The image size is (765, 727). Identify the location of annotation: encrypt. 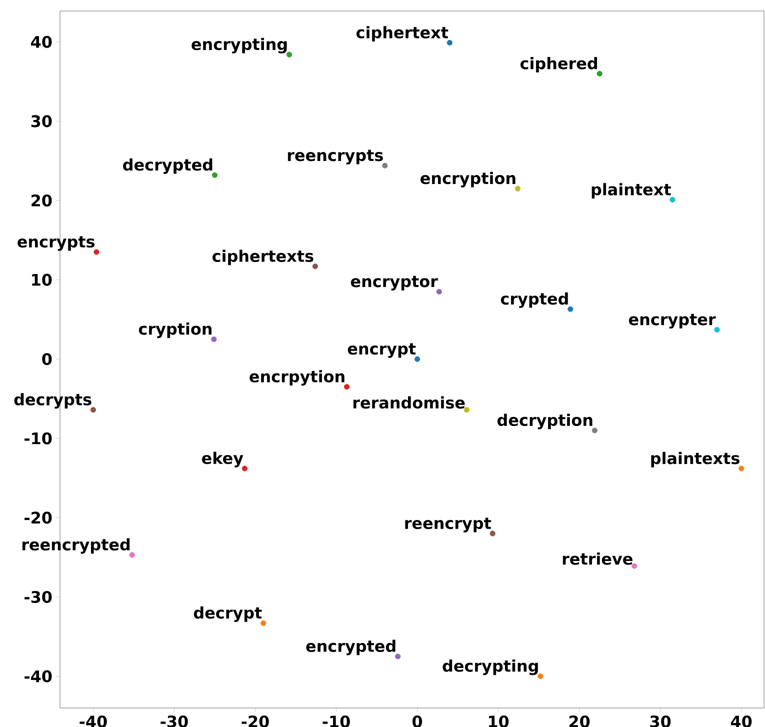
(382, 350).